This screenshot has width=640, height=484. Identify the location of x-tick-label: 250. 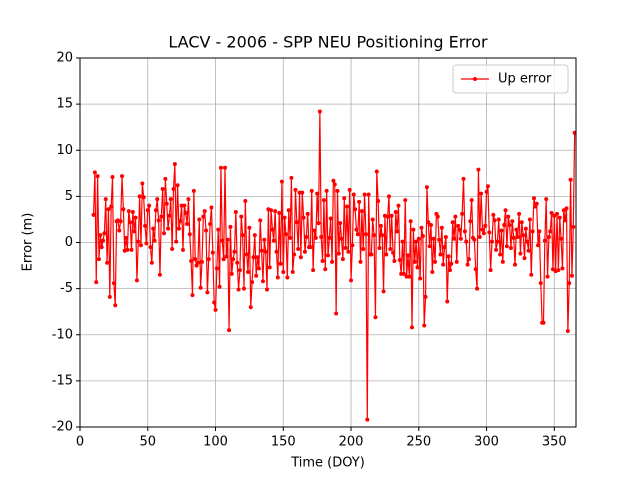
(418, 442).